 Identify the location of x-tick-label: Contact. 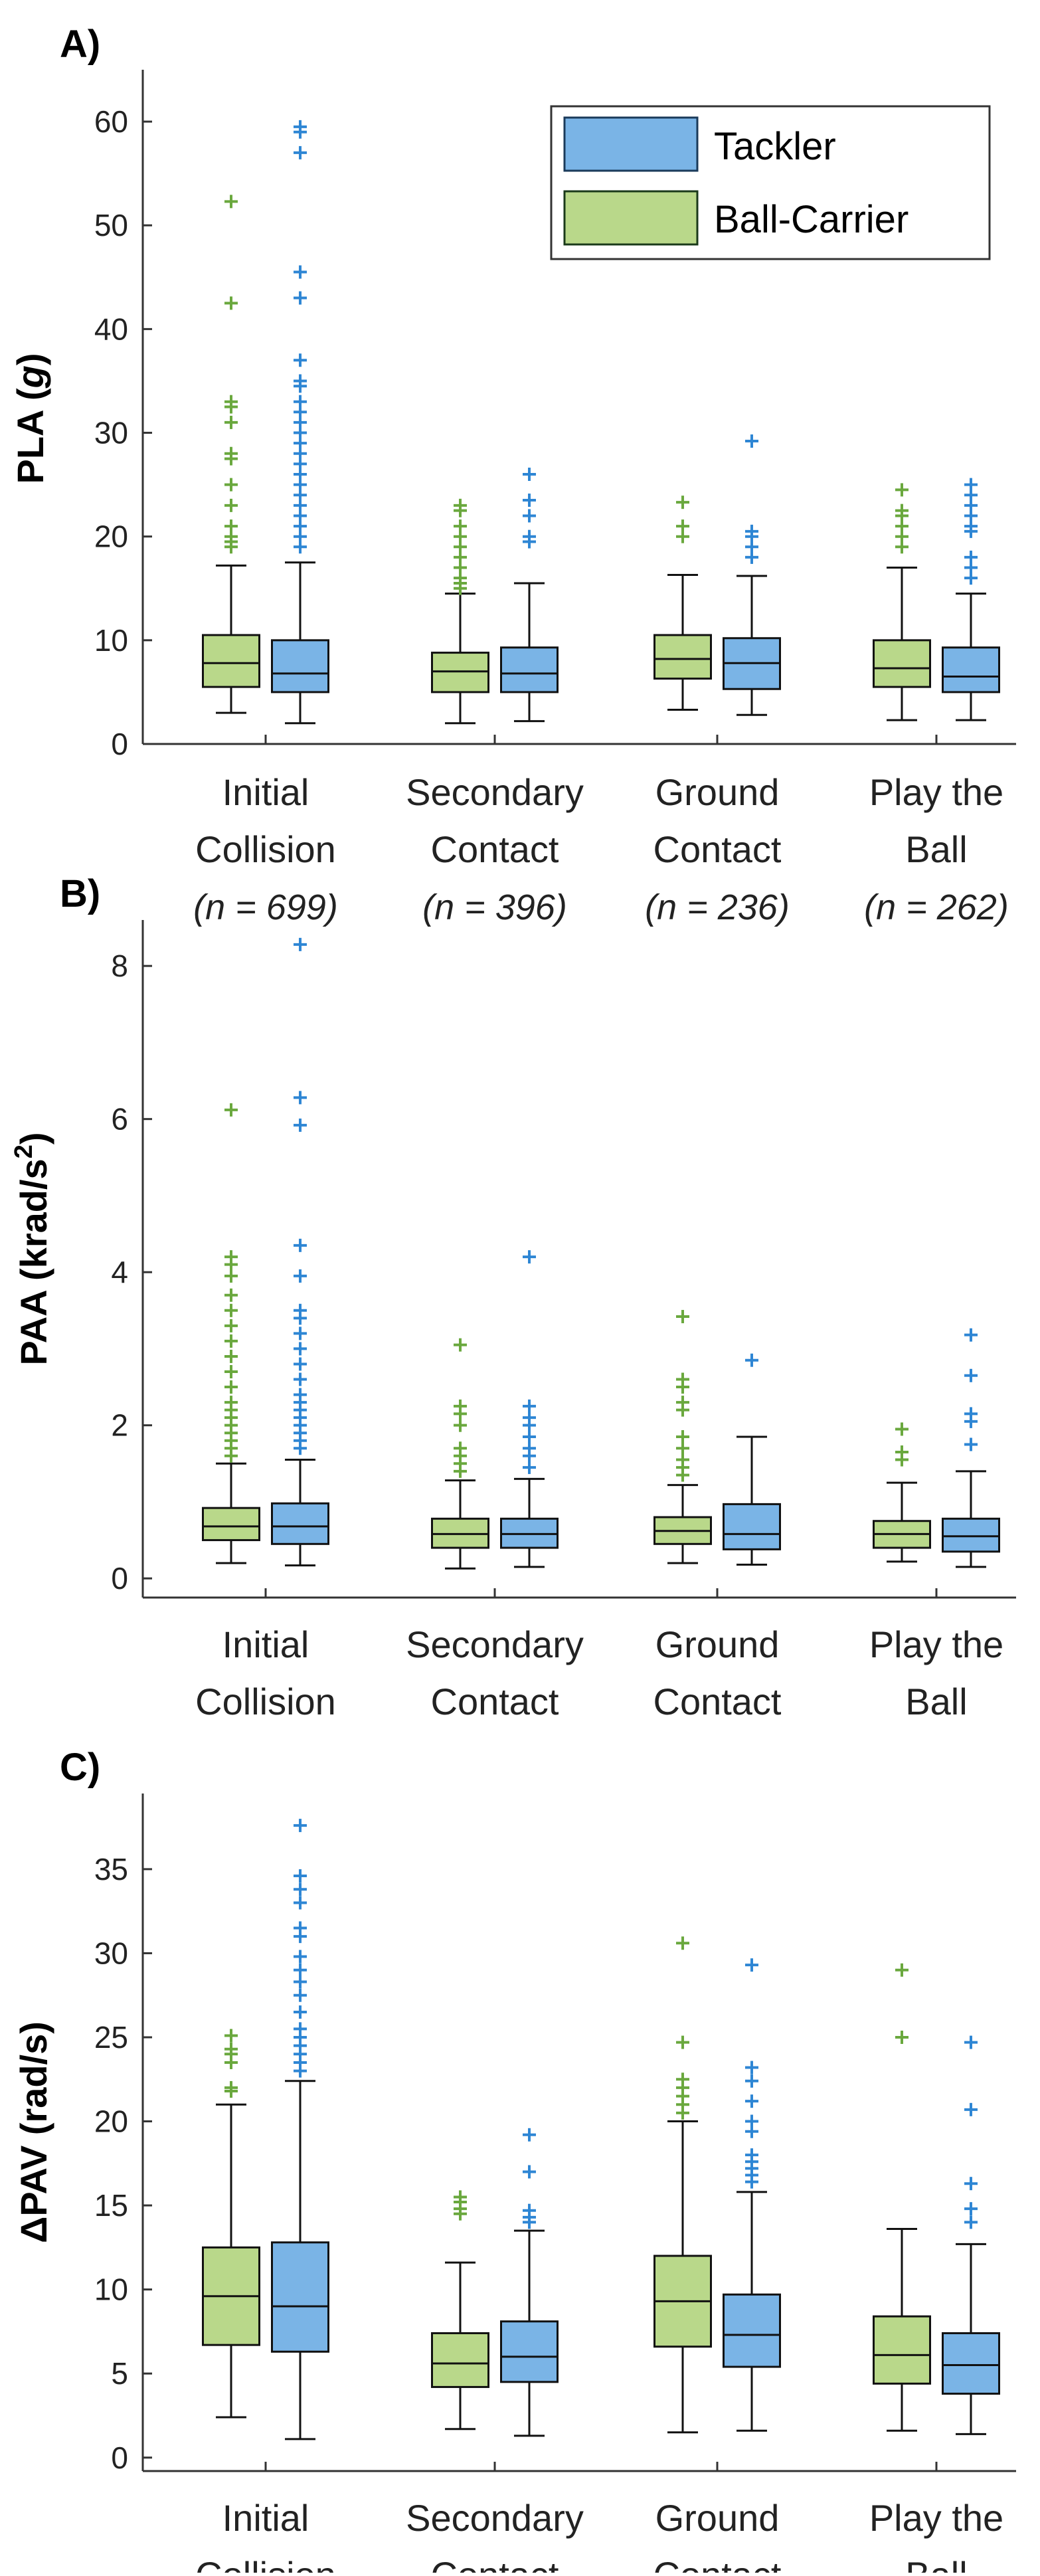
(717, 849).